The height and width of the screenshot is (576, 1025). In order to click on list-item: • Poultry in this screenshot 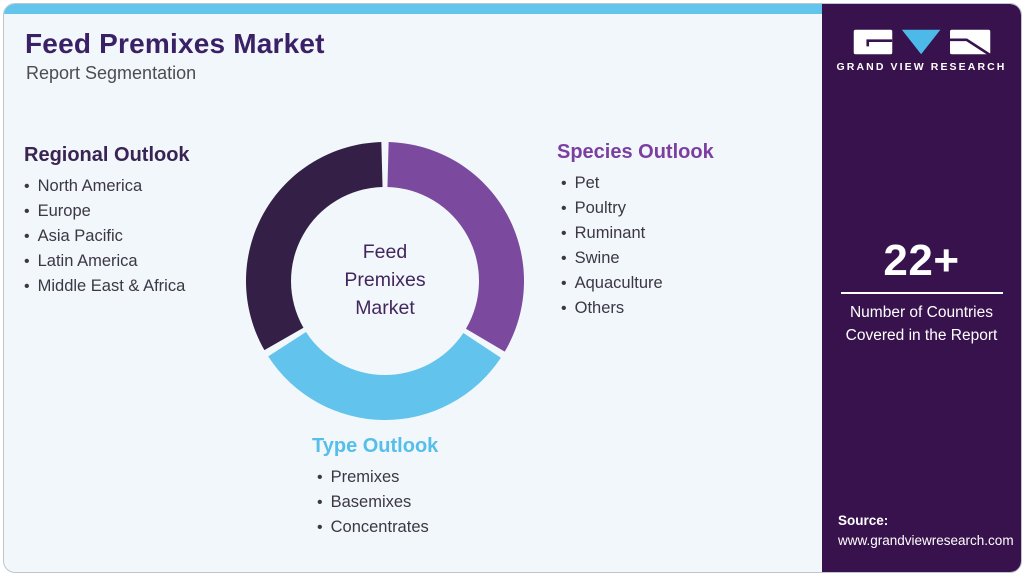, I will do `click(635, 208)`.